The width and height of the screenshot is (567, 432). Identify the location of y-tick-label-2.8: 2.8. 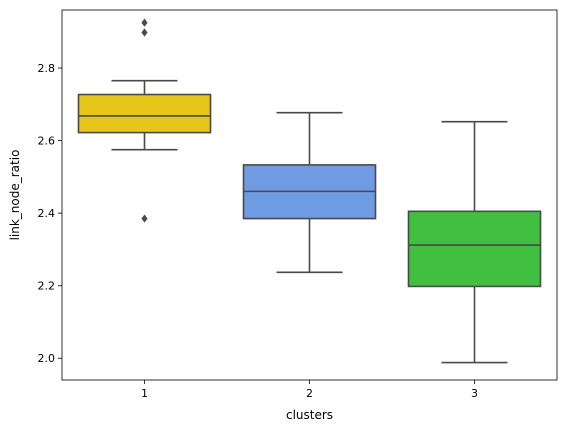
(47, 68).